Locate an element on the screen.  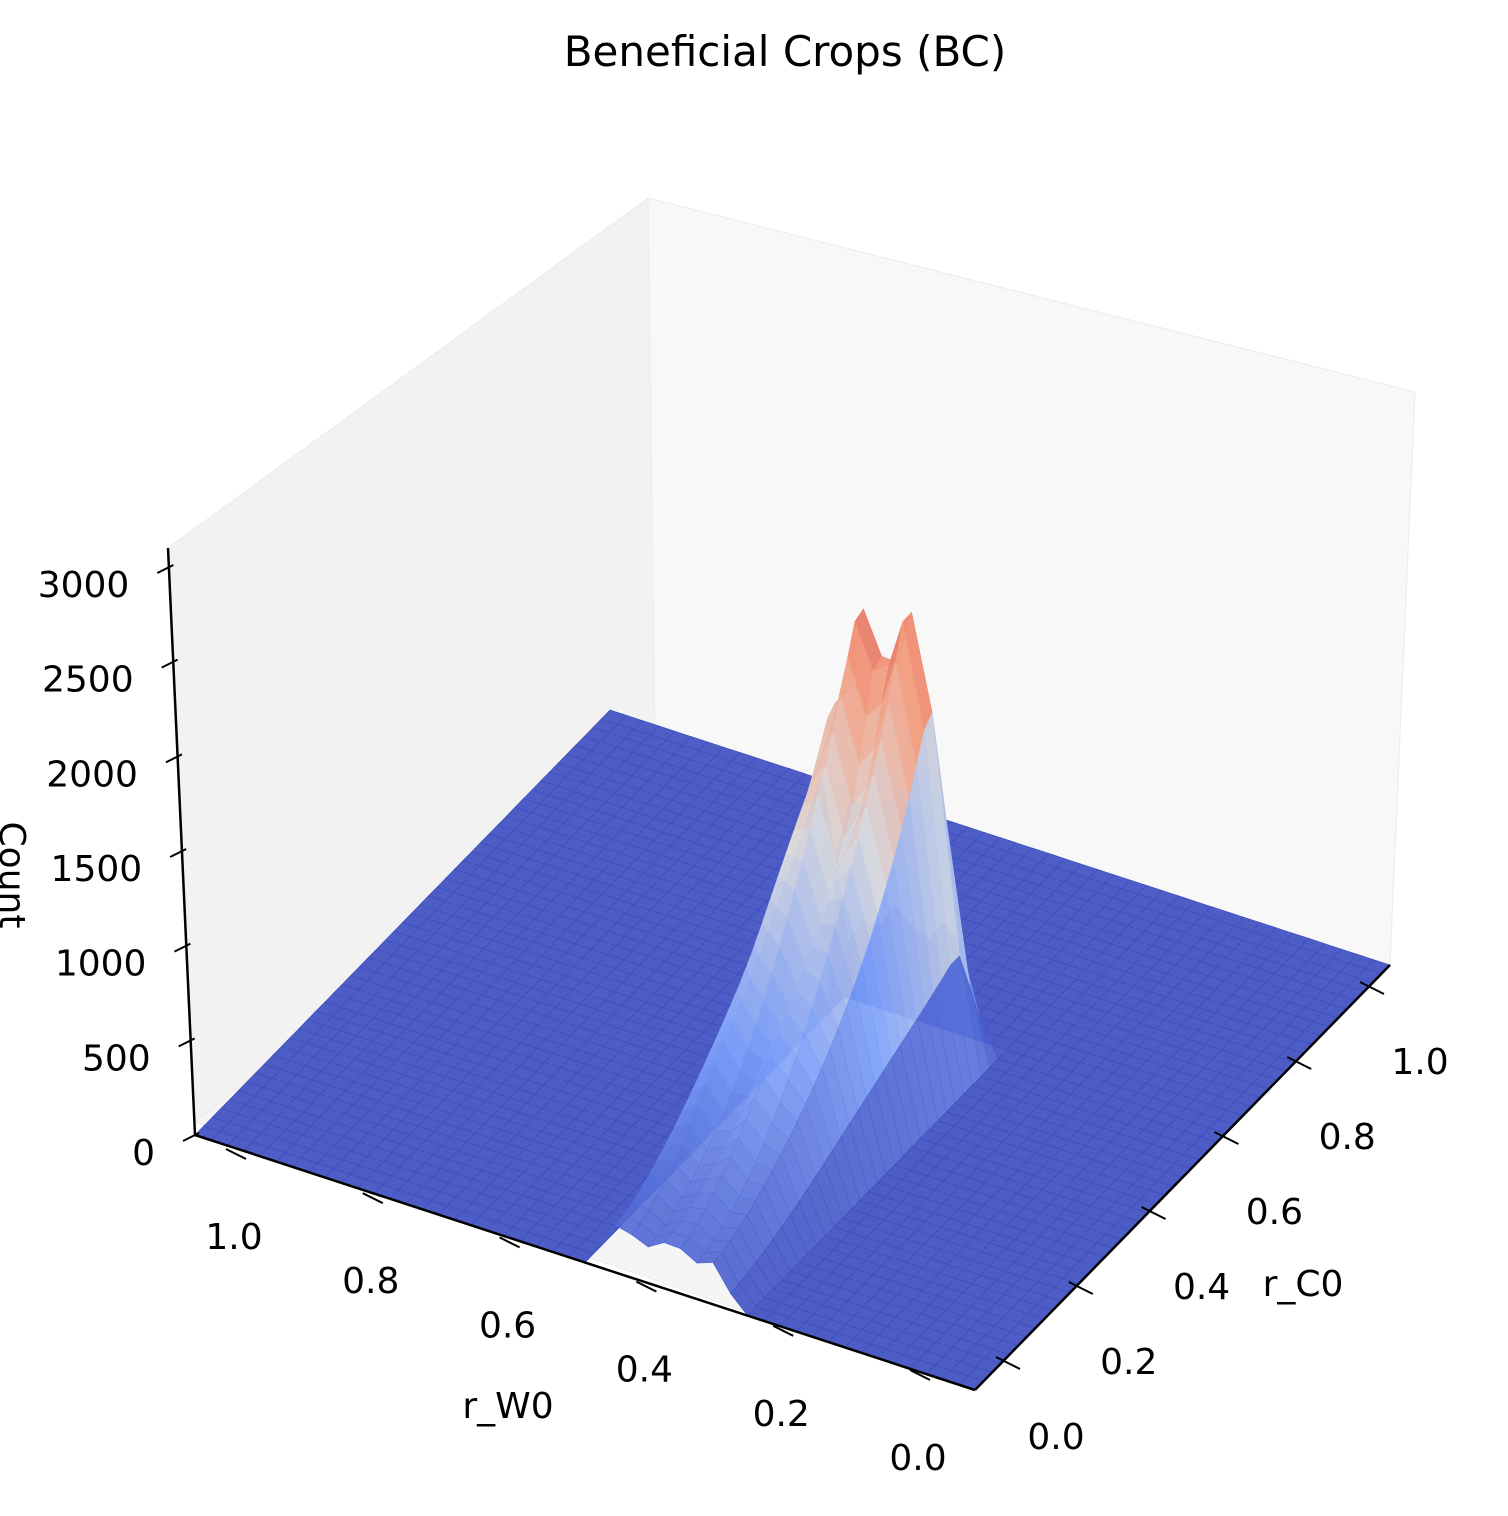
x-tick-label: 0.2 is located at coordinates (781, 1414).